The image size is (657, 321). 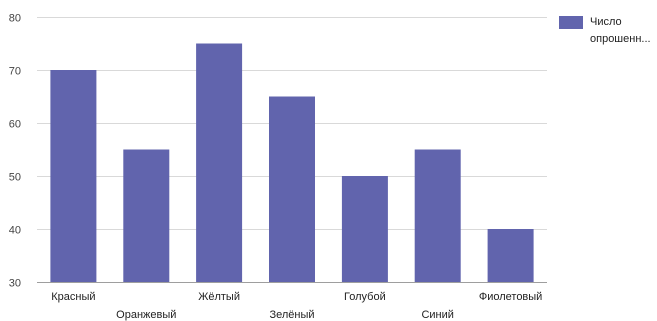 What do you see at coordinates (73, 297) in the screenshot?
I see `x-tick-label: Красный` at bounding box center [73, 297].